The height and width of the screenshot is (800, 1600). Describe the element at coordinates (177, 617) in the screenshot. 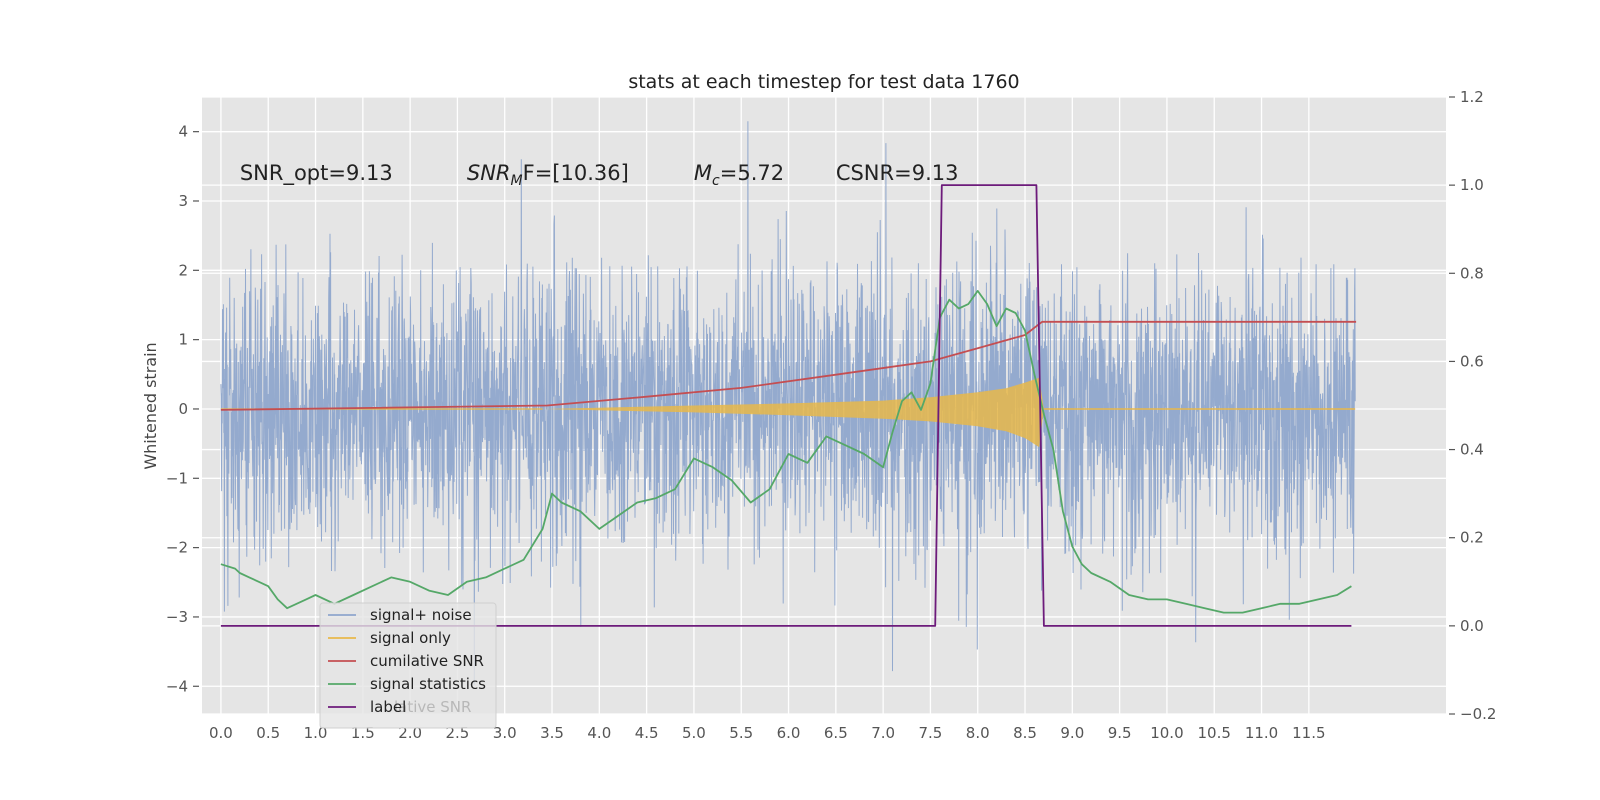

I see `y-tick-label: −3` at that location.